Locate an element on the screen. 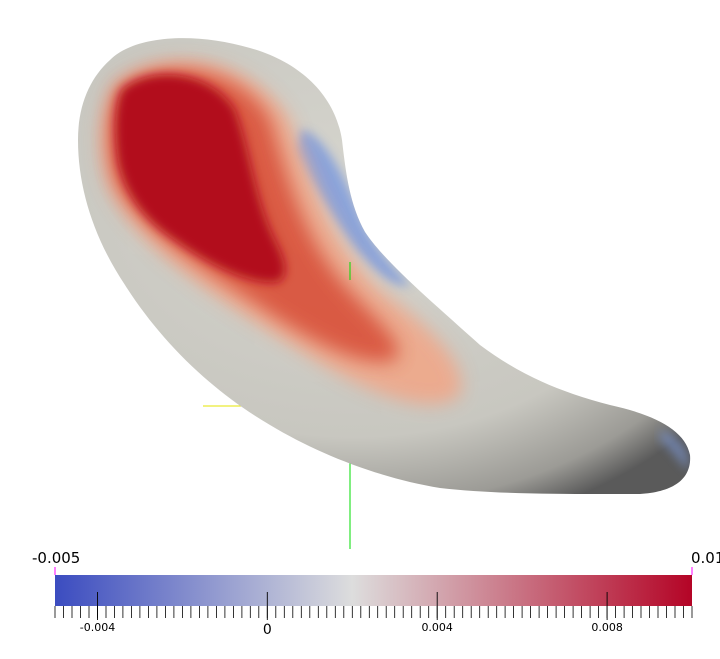 The width and height of the screenshot is (720, 659). colorbar-max-label: 0.01 is located at coordinates (705, 558).